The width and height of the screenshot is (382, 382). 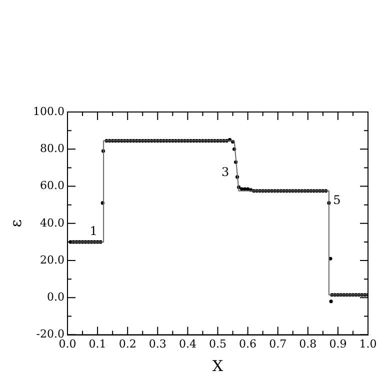 I want to click on x-tick-label: 0.9, so click(x=338, y=343).